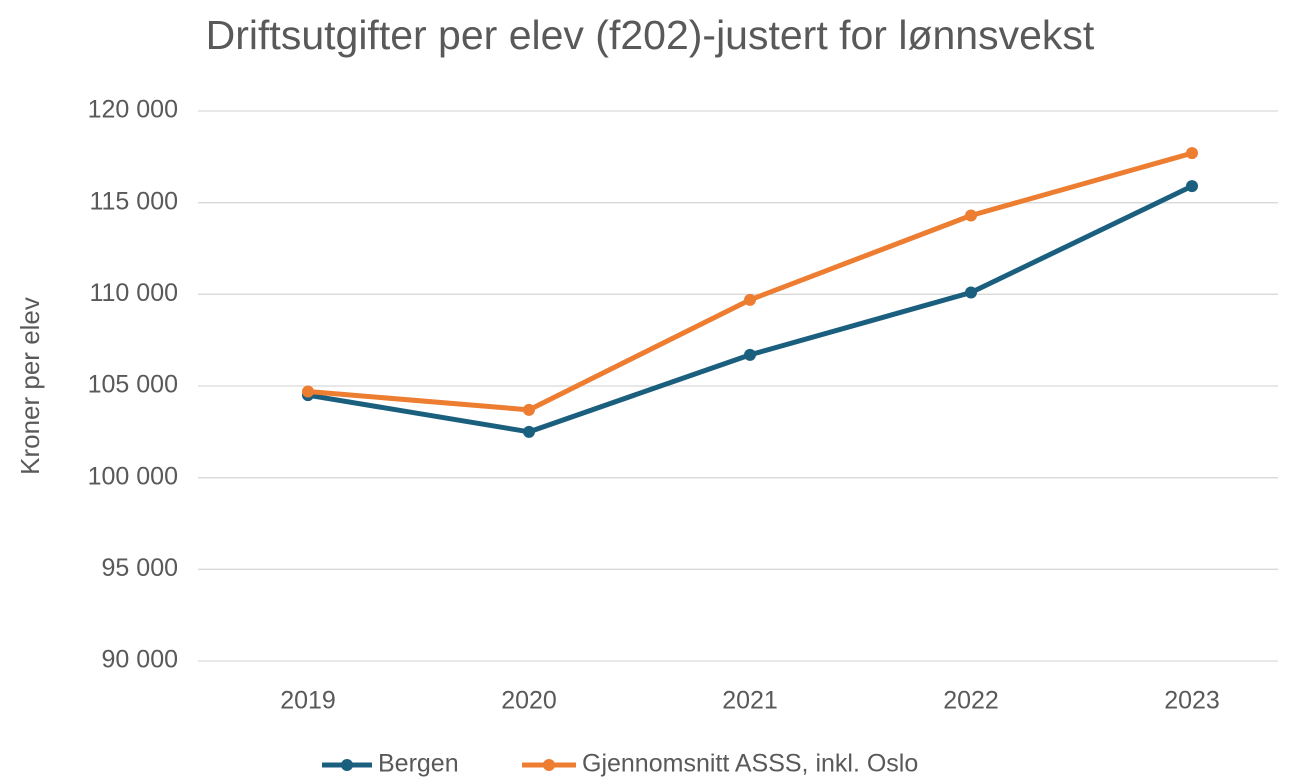 The width and height of the screenshot is (1293, 777). What do you see at coordinates (1192, 701) in the screenshot?
I see `x-tick-label: 2023` at bounding box center [1192, 701].